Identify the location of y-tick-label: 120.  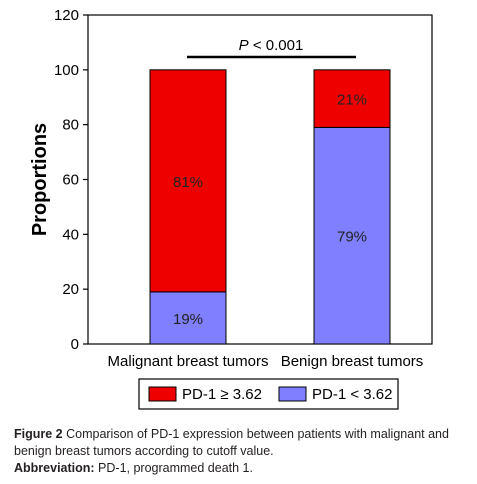
(66, 15).